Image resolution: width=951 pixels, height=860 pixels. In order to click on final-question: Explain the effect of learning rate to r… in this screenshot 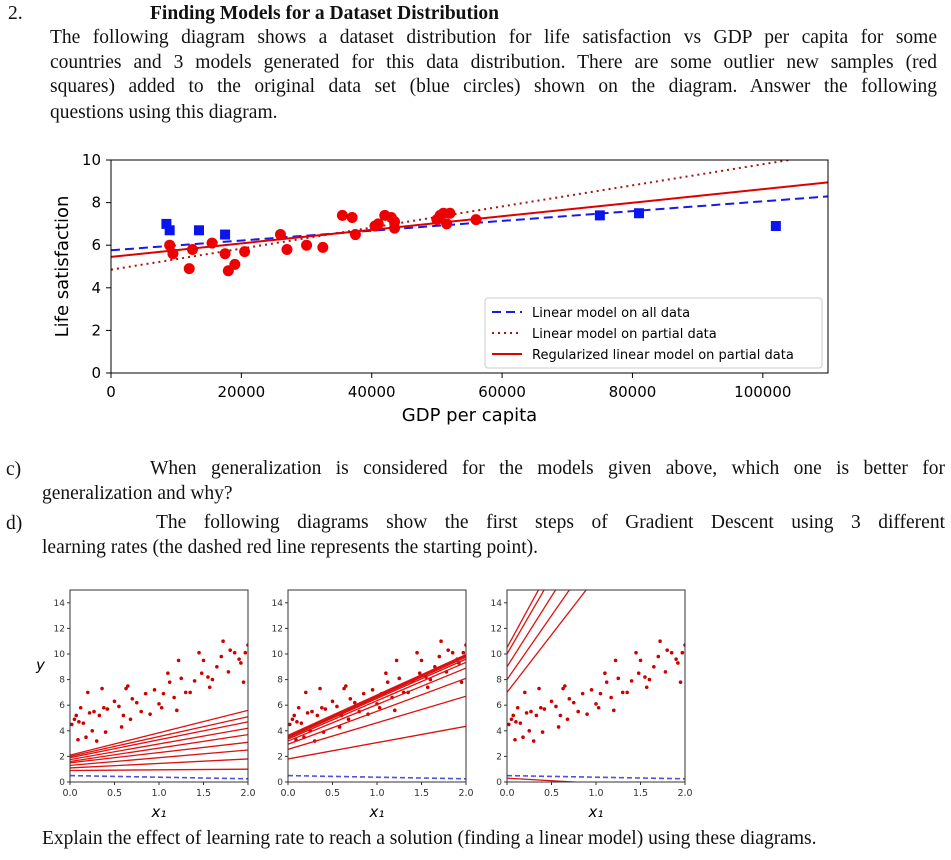, I will do `click(429, 838)`.